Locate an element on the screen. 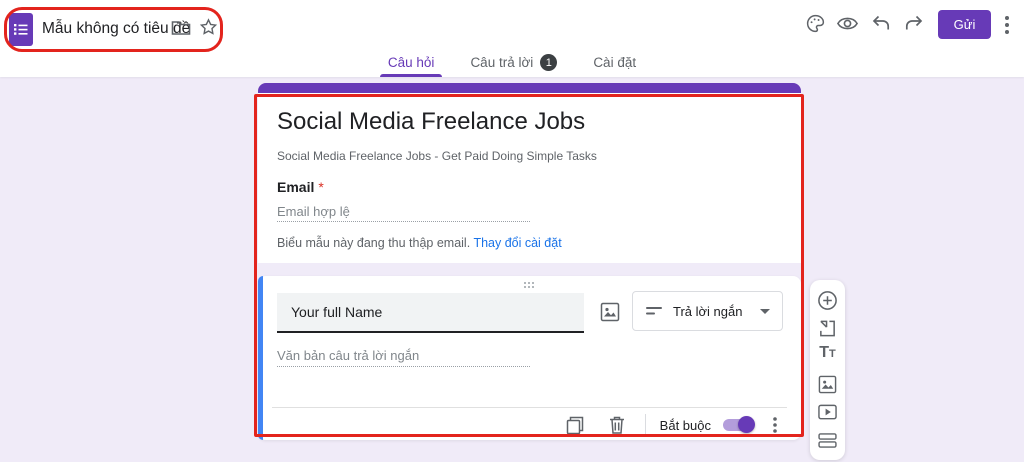 The width and height of the screenshot is (1024, 462). active-card-indicator is located at coordinates (260, 358).